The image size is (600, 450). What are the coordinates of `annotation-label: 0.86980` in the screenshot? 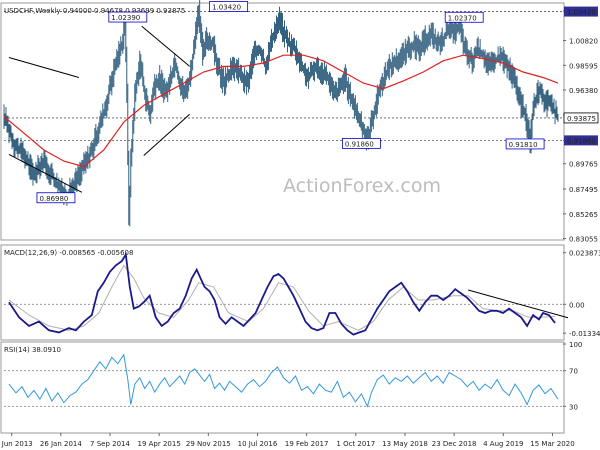 It's located at (53, 199).